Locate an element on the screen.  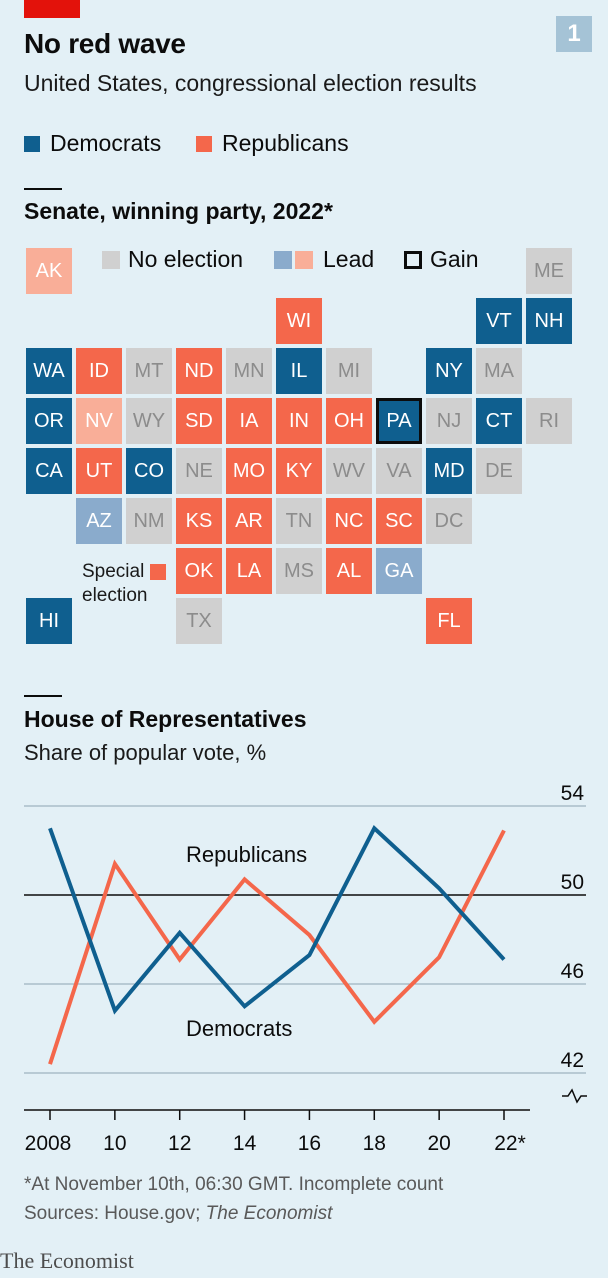
brand-red-bar is located at coordinates (52, 9).